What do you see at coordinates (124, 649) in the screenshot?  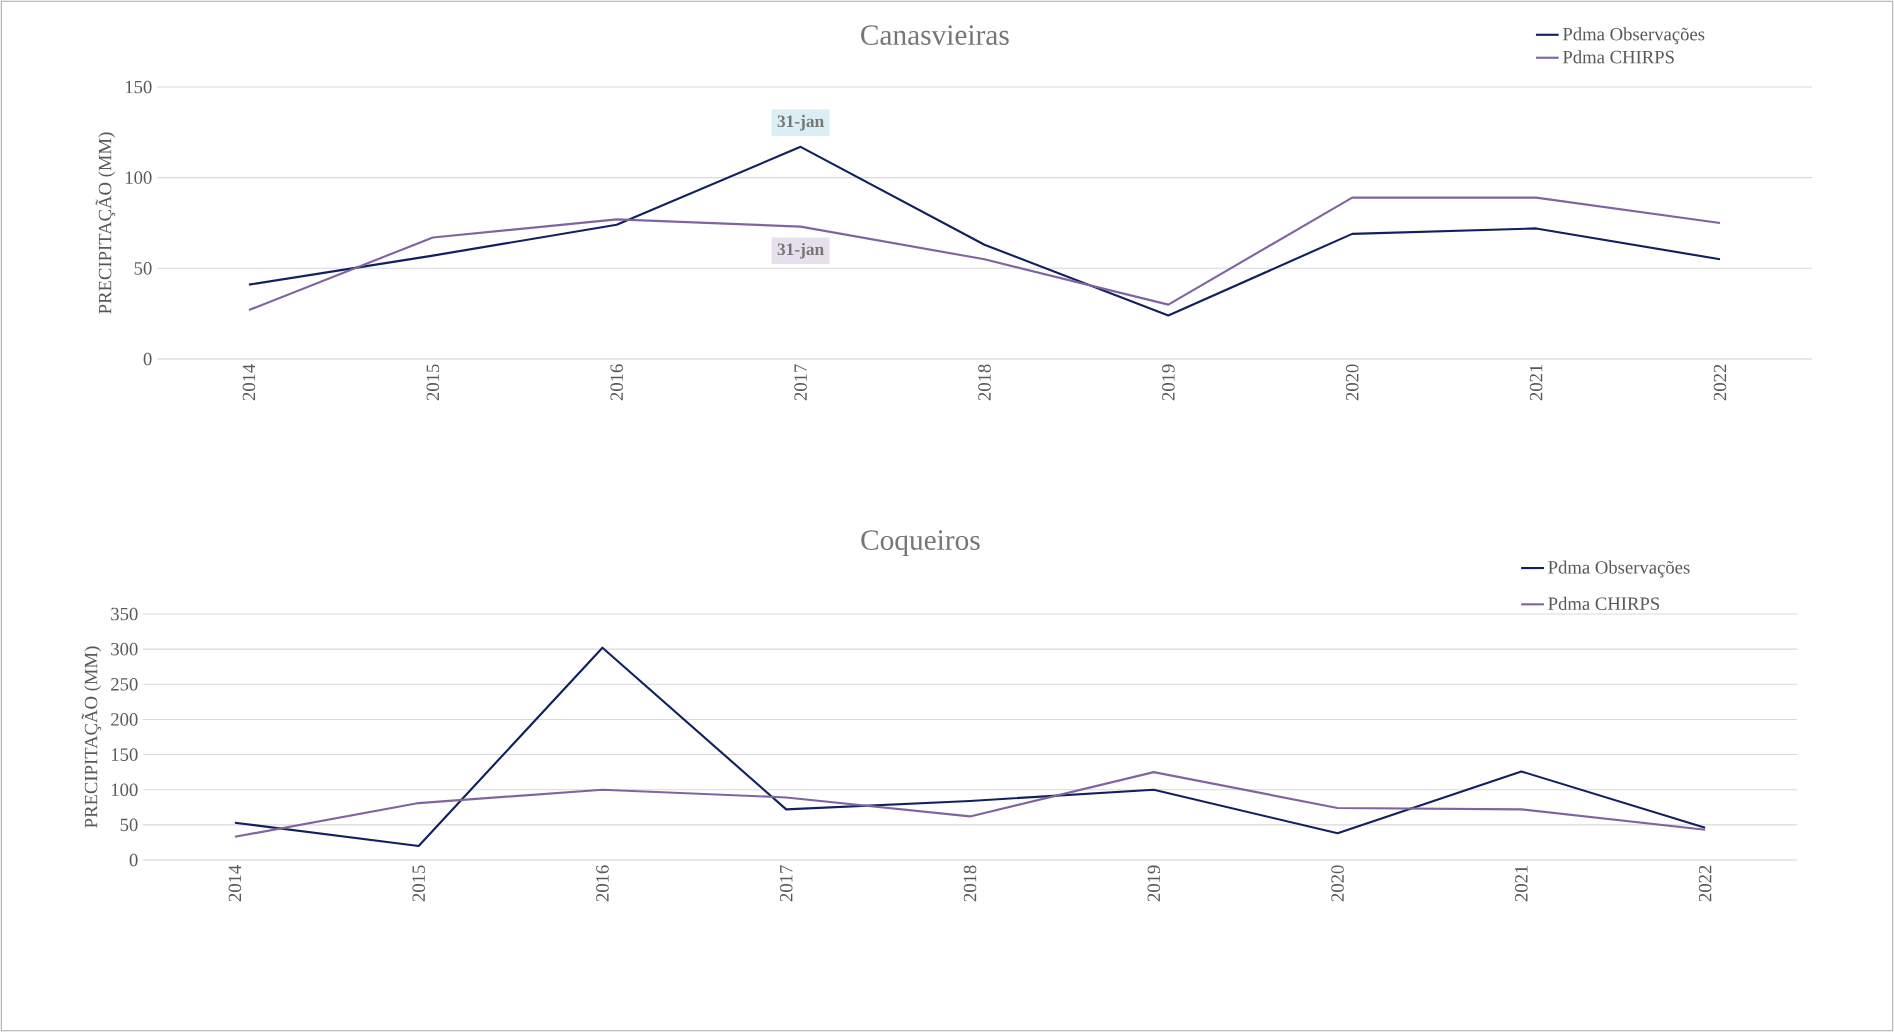 I see `y-tick-label: 300` at bounding box center [124, 649].